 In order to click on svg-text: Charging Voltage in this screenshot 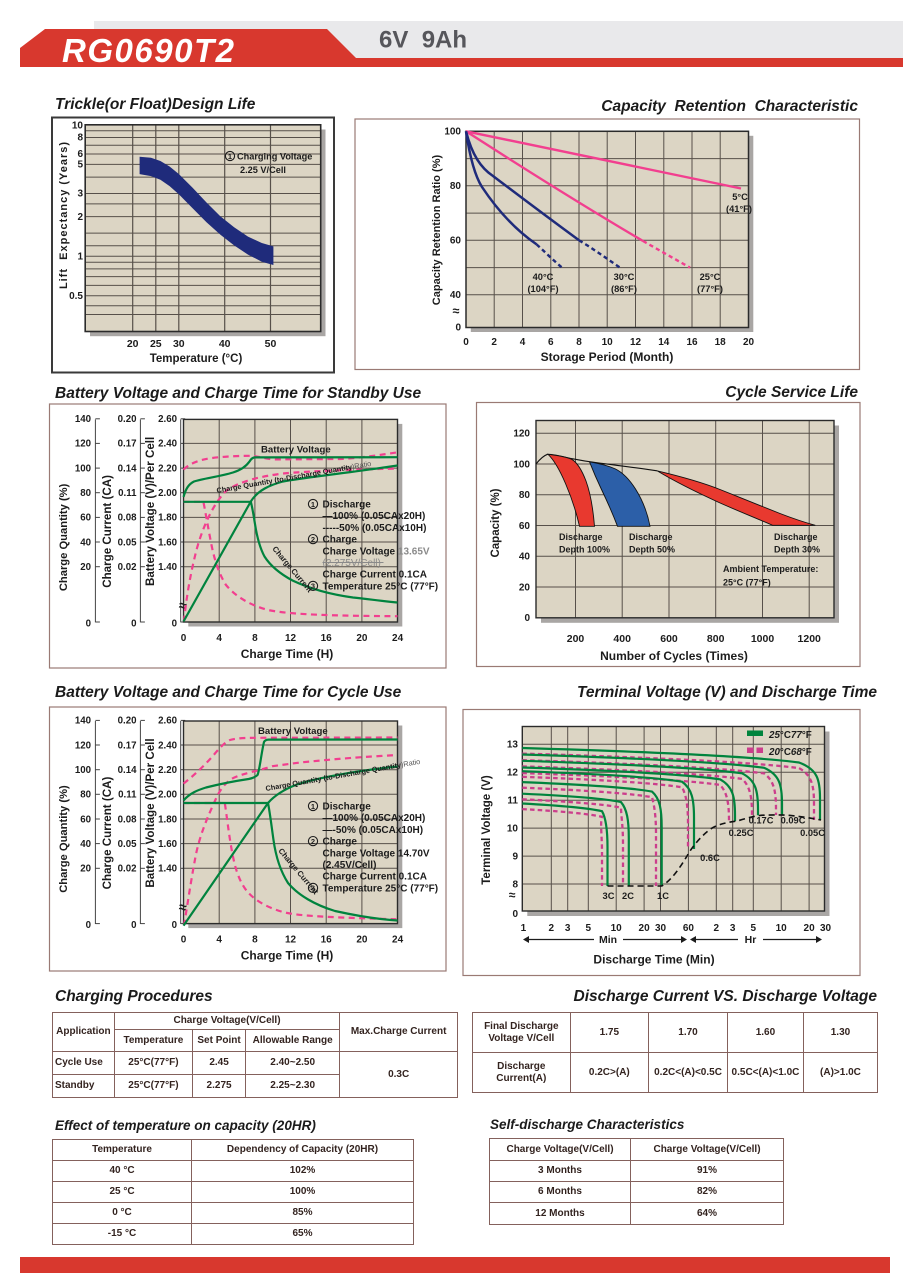, I will do `click(274, 157)`.